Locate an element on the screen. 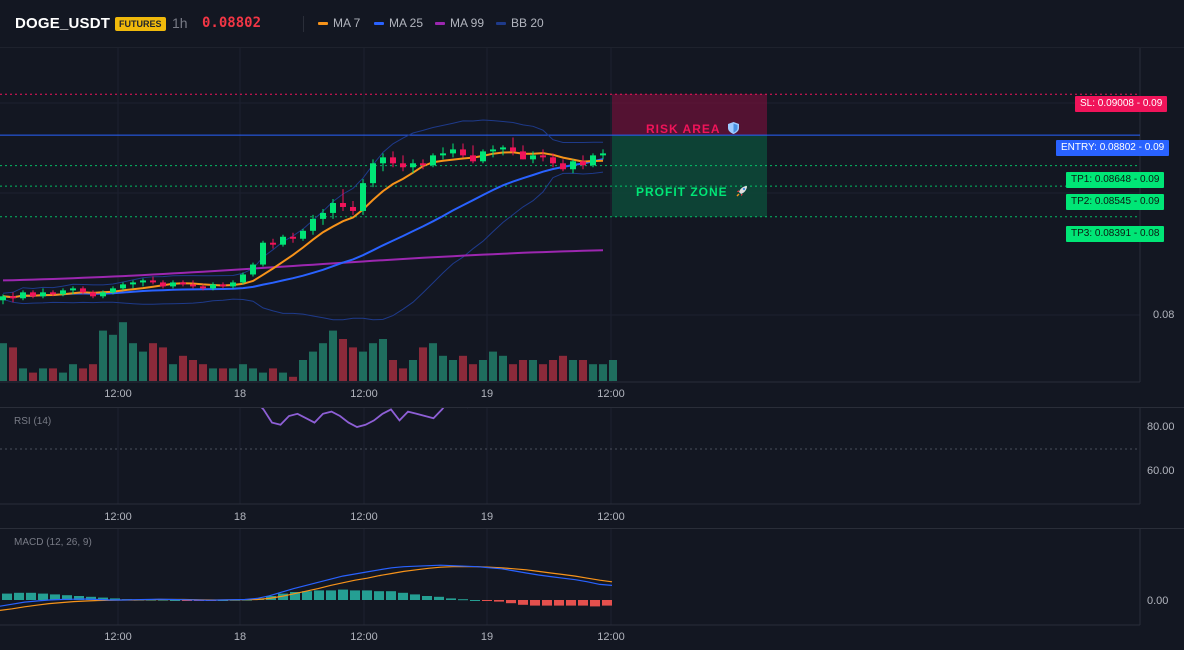  tp1-label: TP1: 0.08648 is located at coordinates (1101, 179).